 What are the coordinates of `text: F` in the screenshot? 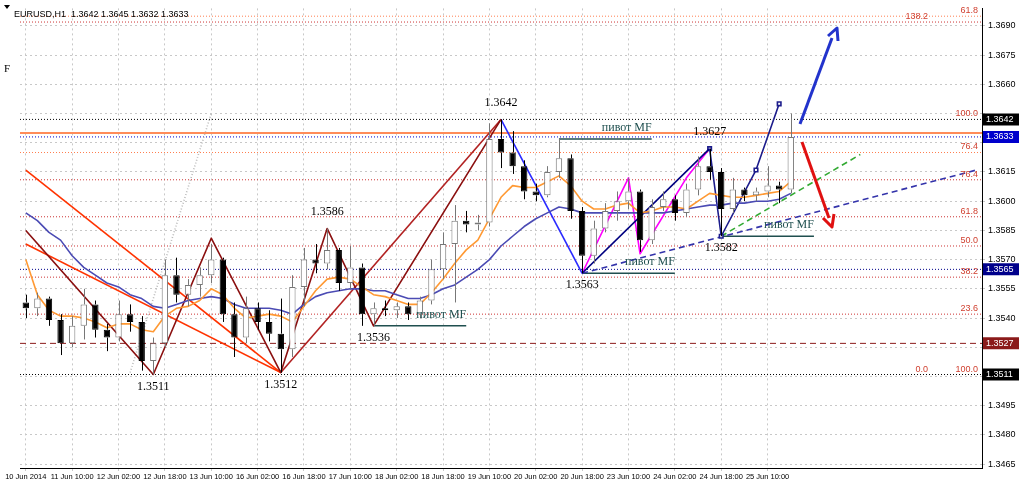 It's located at (7, 67).